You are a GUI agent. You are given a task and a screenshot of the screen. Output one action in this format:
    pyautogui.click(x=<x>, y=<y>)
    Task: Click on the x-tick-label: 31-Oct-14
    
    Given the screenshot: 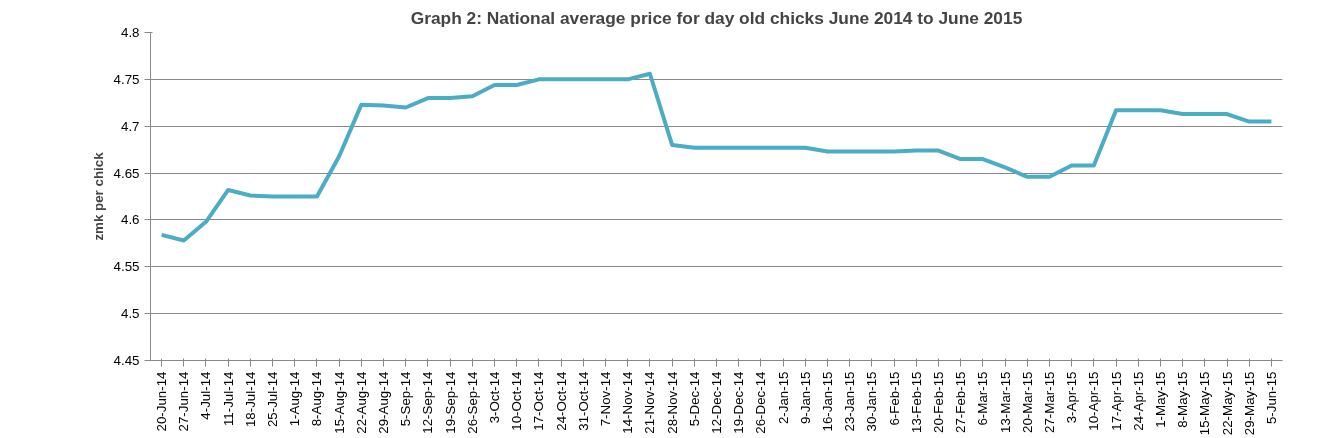 What is the action you would take?
    pyautogui.click(x=583, y=400)
    